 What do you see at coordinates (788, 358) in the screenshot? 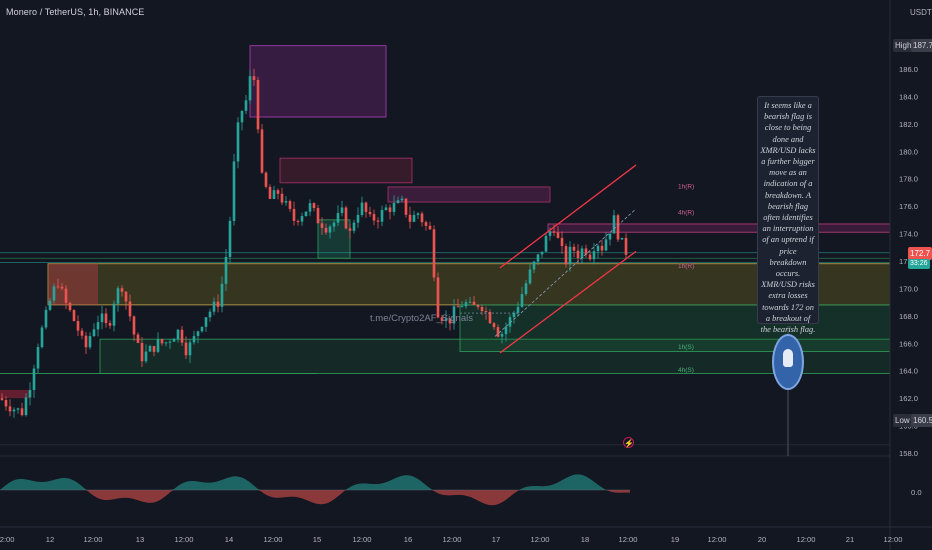
I see `pin-glyph` at bounding box center [788, 358].